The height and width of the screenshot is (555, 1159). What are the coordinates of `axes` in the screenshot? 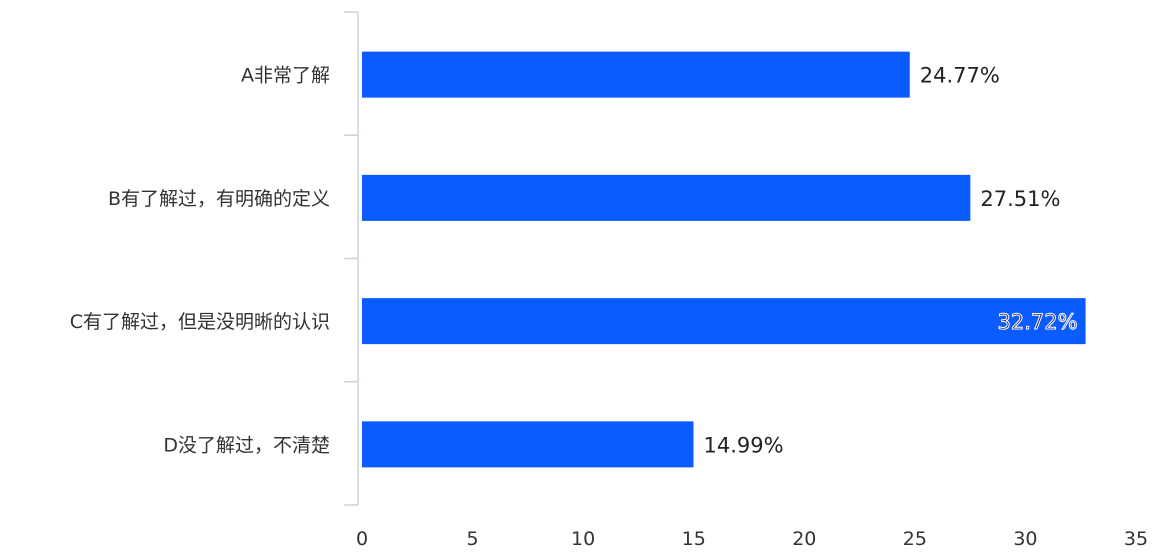 It's located at (351, 258).